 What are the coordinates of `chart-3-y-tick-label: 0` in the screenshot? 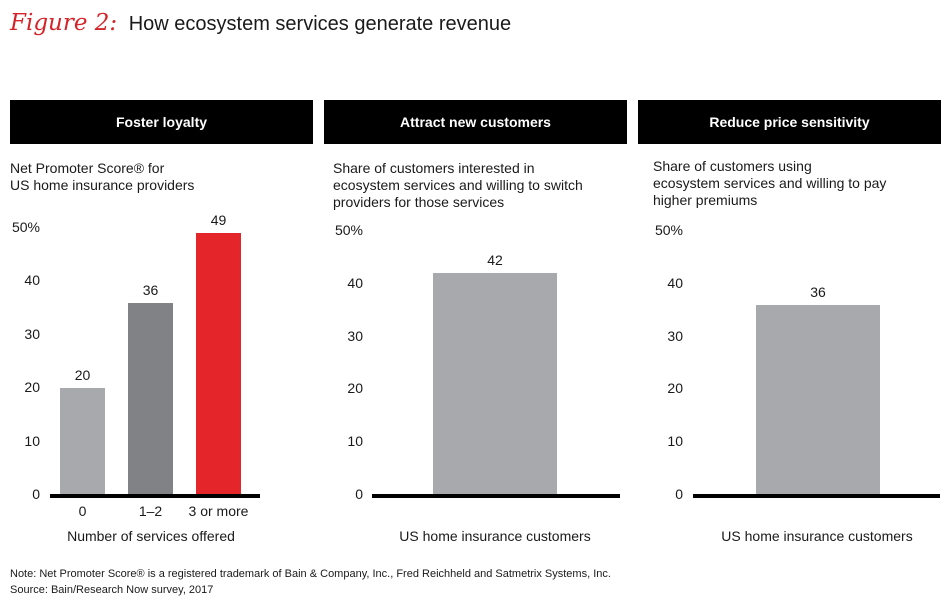 It's located at (679, 494).